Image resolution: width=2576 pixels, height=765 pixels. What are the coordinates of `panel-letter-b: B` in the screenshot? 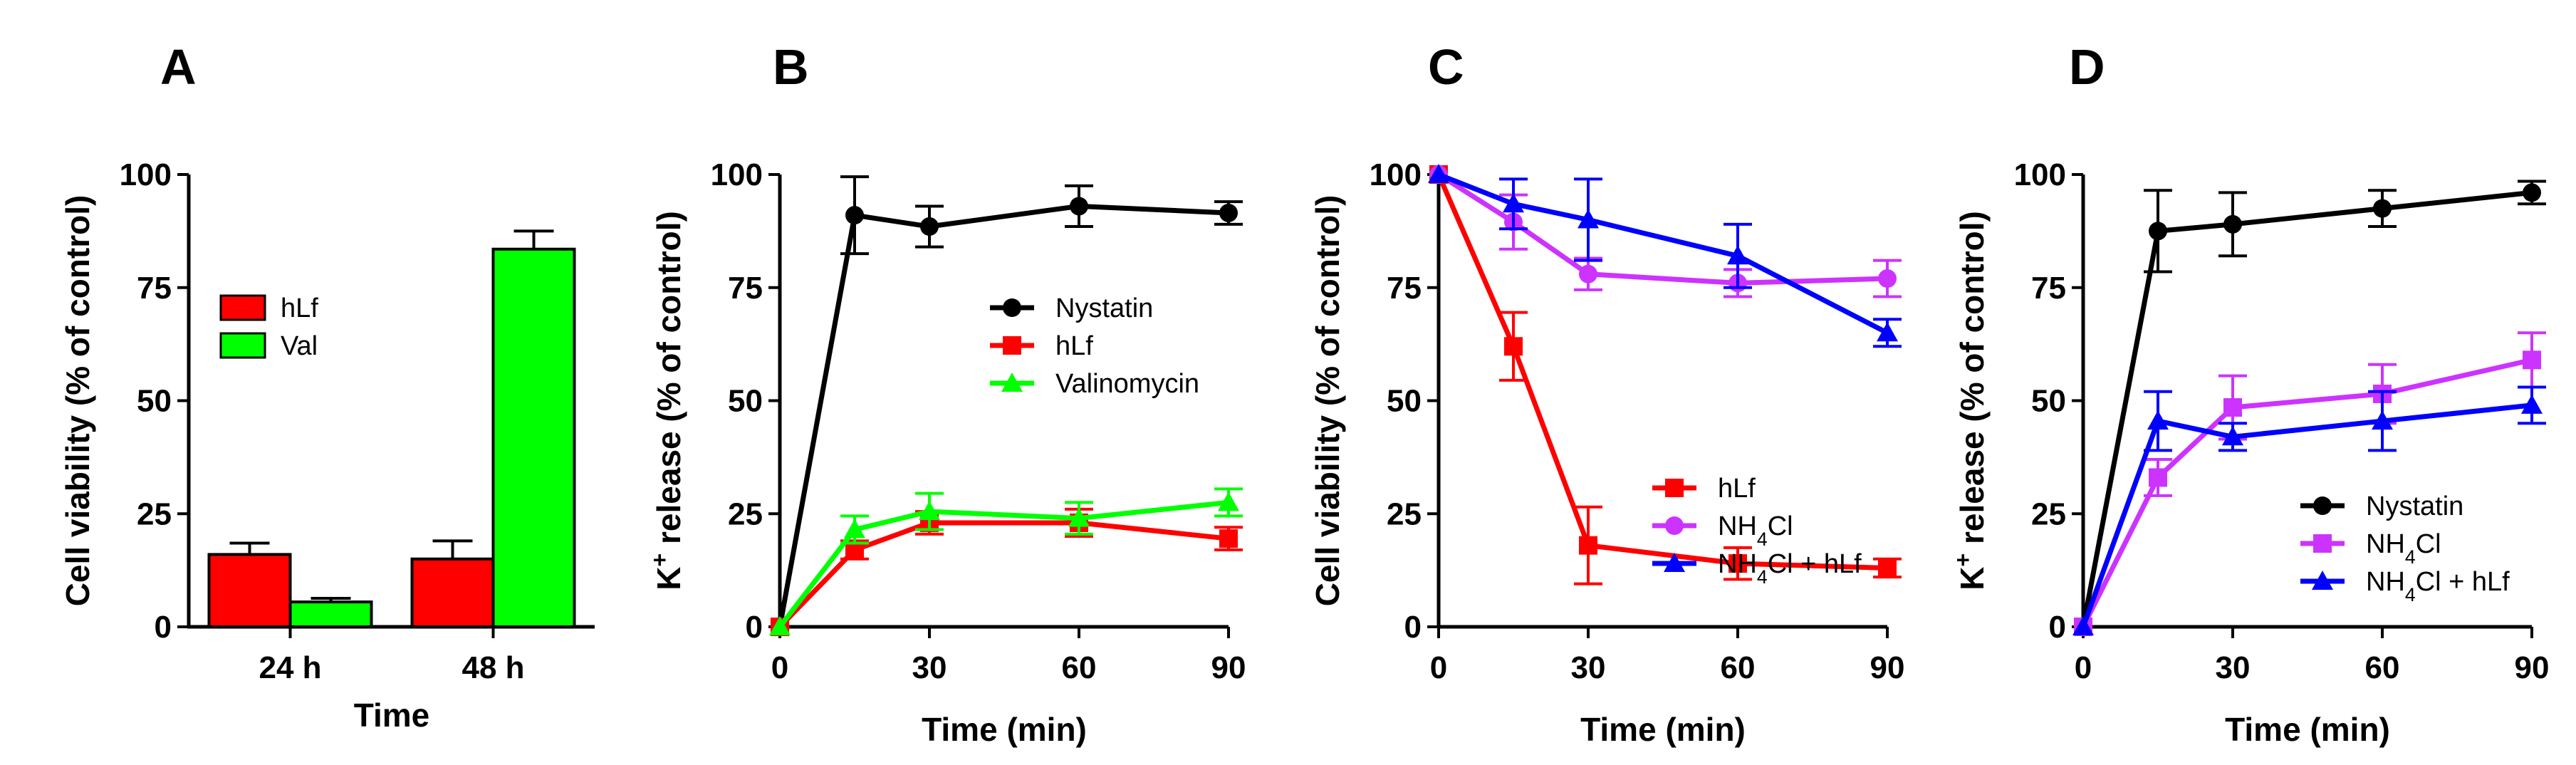 It's located at (791, 67).